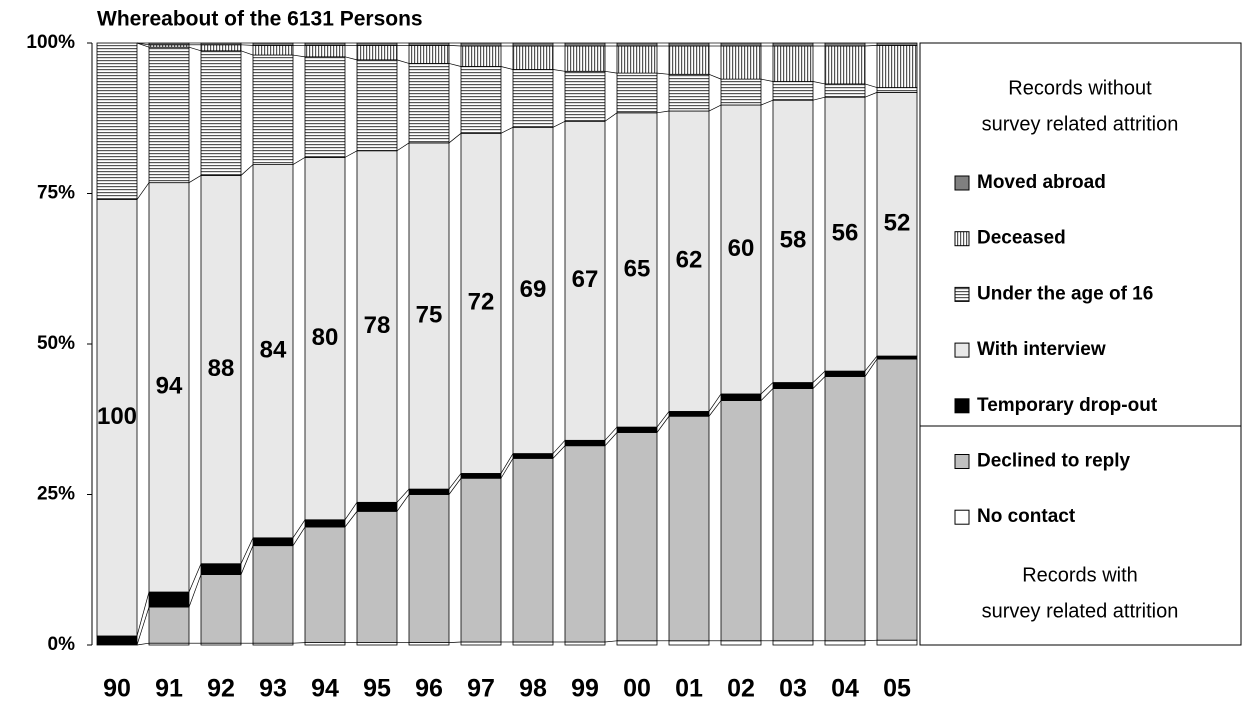 This screenshot has height=711, width=1242. I want to click on data-label: 78, so click(377, 325).